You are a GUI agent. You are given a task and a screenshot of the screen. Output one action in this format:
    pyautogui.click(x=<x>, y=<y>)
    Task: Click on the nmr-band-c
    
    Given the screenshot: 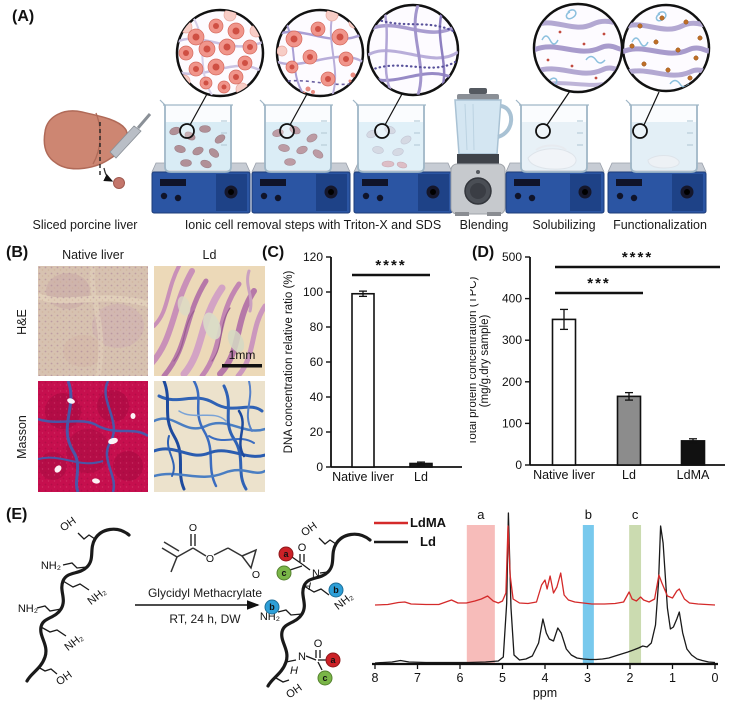 What is the action you would take?
    pyautogui.click(x=635, y=594)
    